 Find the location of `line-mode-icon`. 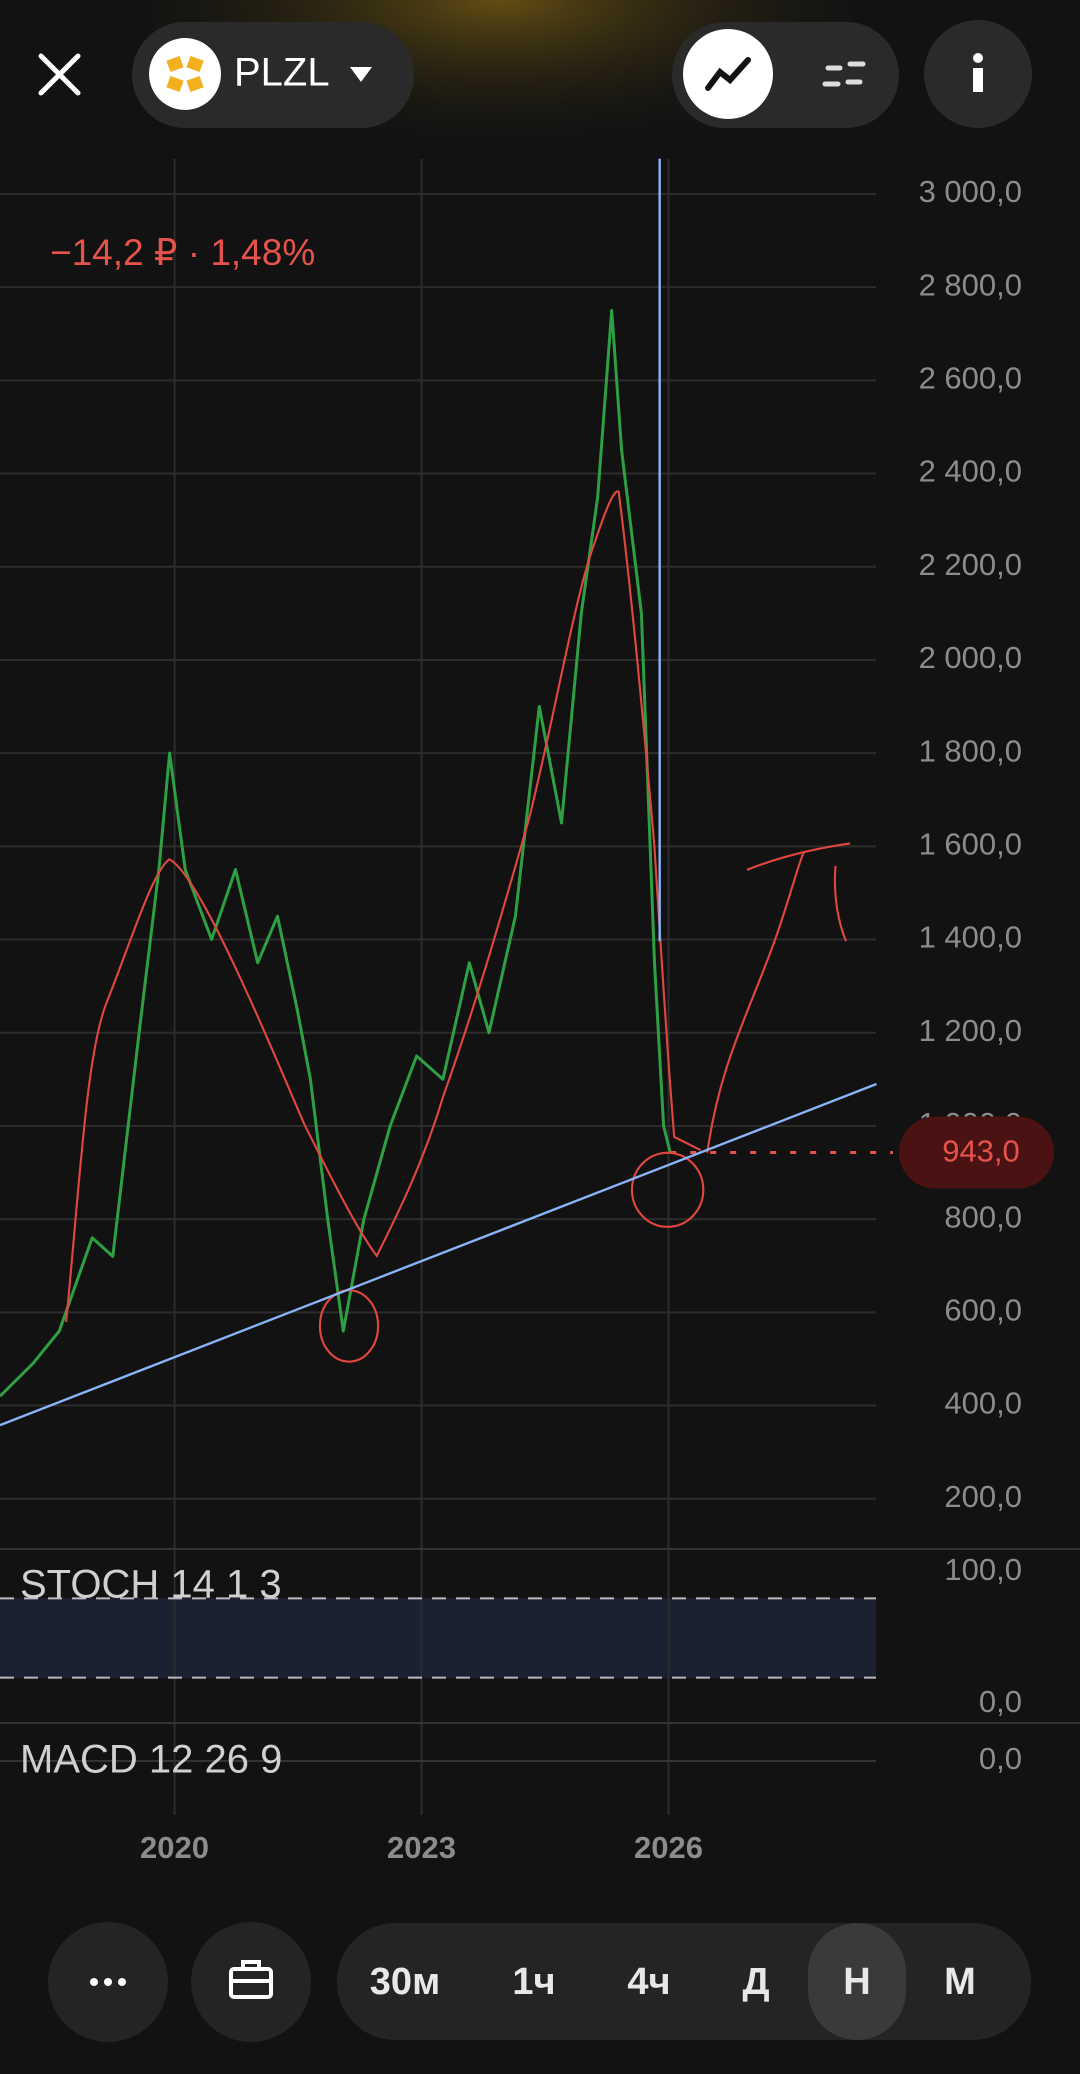

line-mode-icon is located at coordinates (728, 74).